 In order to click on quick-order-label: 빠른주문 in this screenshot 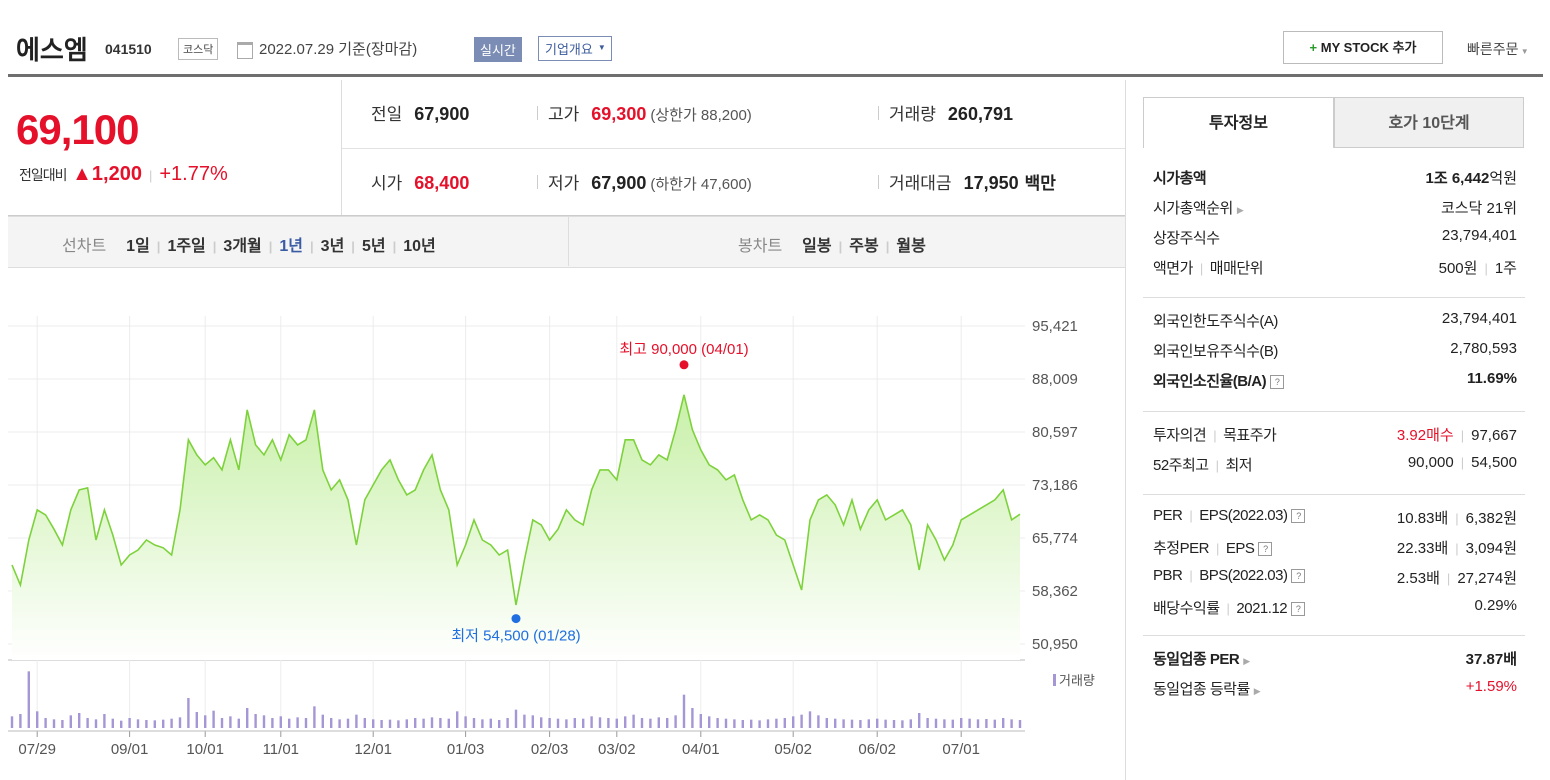, I will do `click(1493, 49)`.